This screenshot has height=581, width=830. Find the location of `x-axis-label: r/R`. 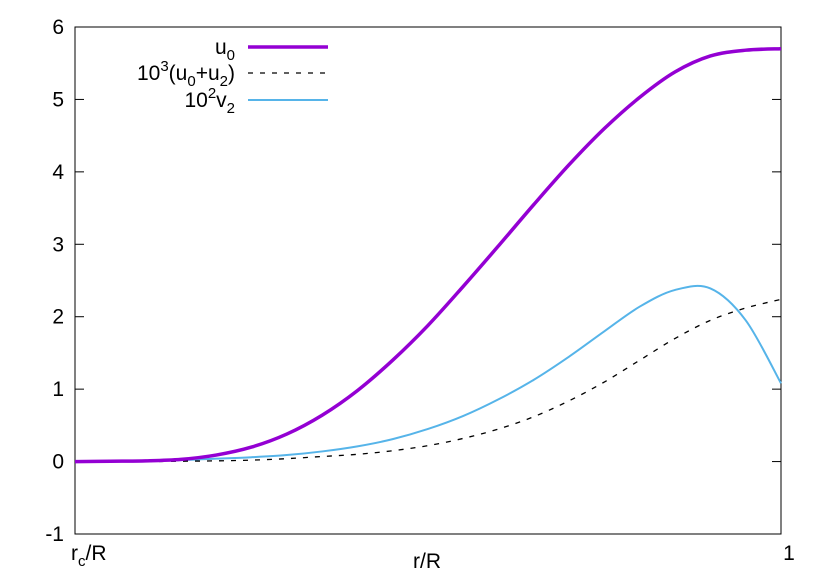

x-axis-label: r/R is located at coordinates (427, 561).